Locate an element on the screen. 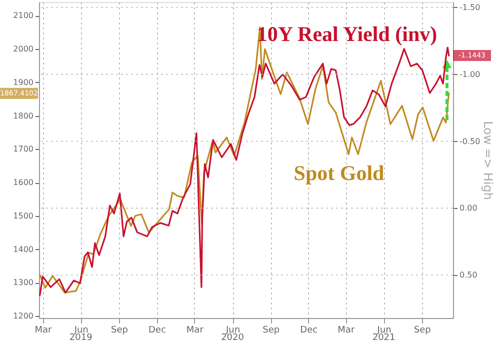 The width and height of the screenshot is (500, 346). y2-tick-label: 0.50 is located at coordinates (469, 275).